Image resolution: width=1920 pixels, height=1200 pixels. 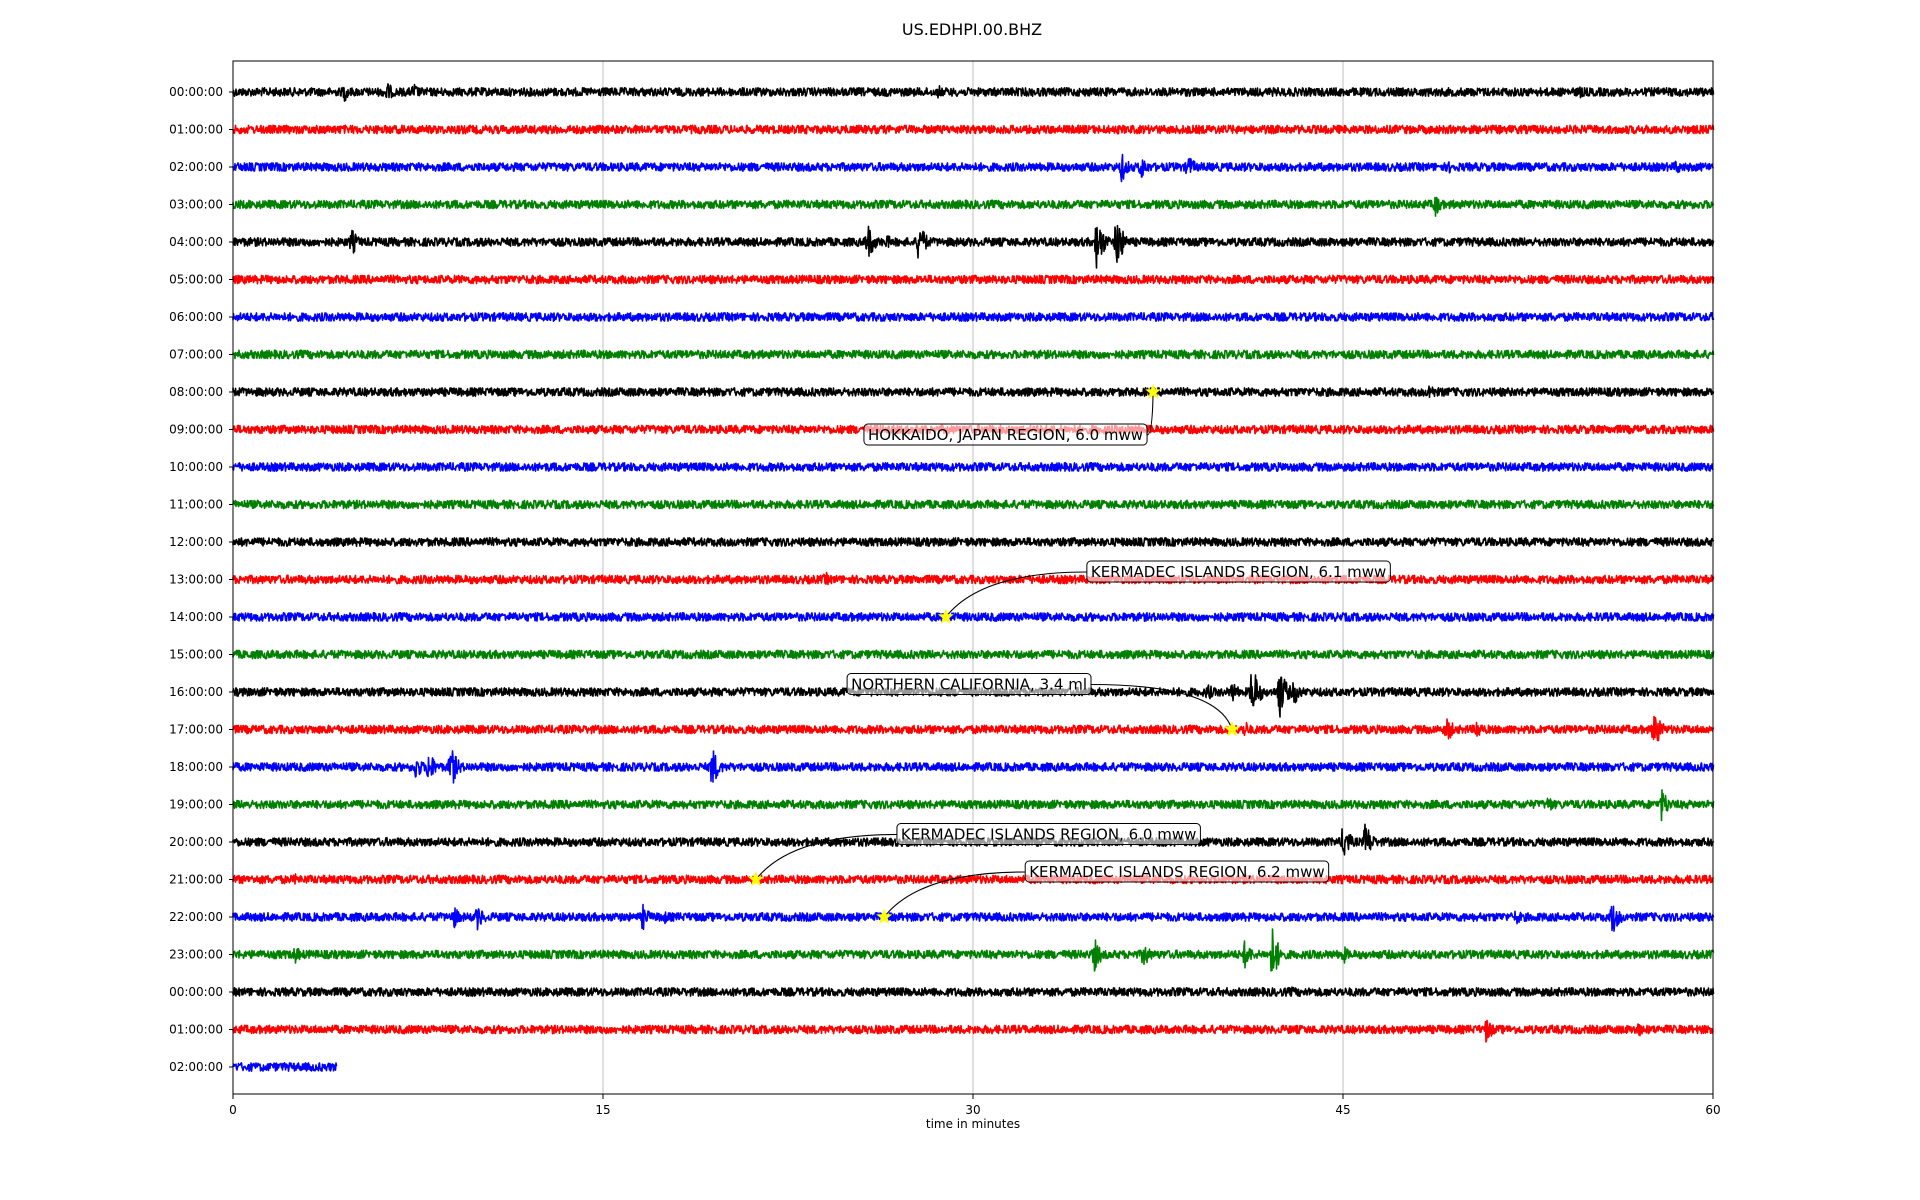 What do you see at coordinates (1164, 592) in the screenshot?
I see `event-annotation: KERMADEC ISLANDS REGION, 6.1 mww` at bounding box center [1164, 592].